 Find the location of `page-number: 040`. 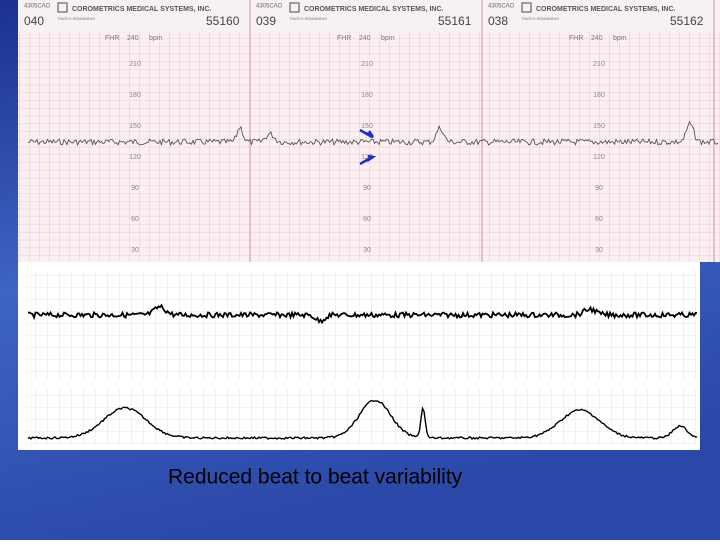

page-number: 040 is located at coordinates (34, 21).